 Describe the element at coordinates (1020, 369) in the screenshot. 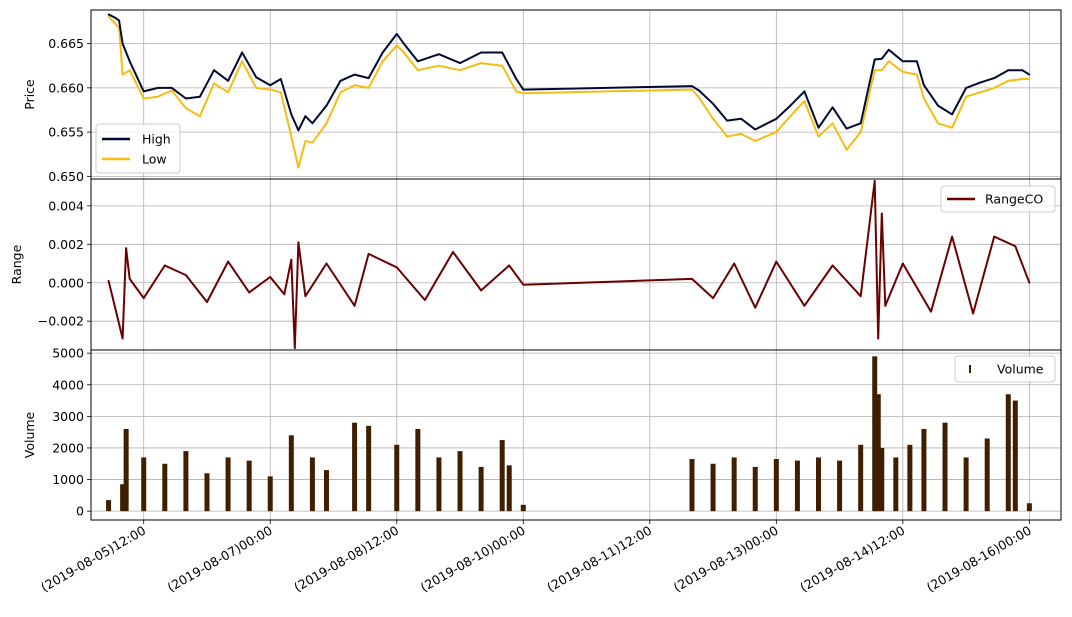

I see `legend-label: Volume` at that location.